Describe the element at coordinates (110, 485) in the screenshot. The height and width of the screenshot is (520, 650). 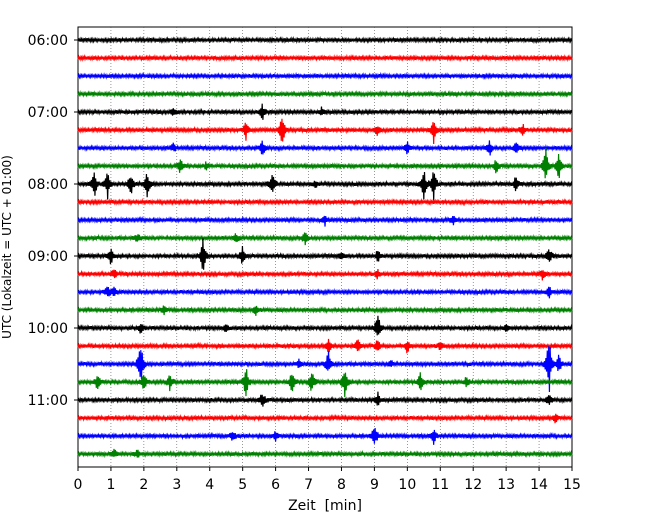
I see `x-tick-label-1: 1` at that location.